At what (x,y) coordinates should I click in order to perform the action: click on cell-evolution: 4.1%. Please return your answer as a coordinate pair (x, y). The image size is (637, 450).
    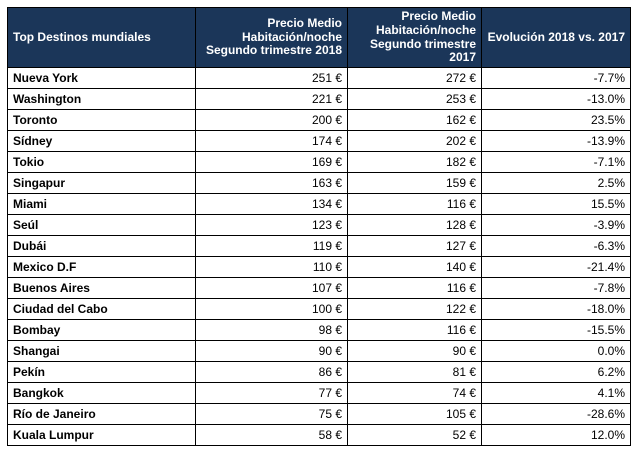
    Looking at the image, I should click on (556, 393).